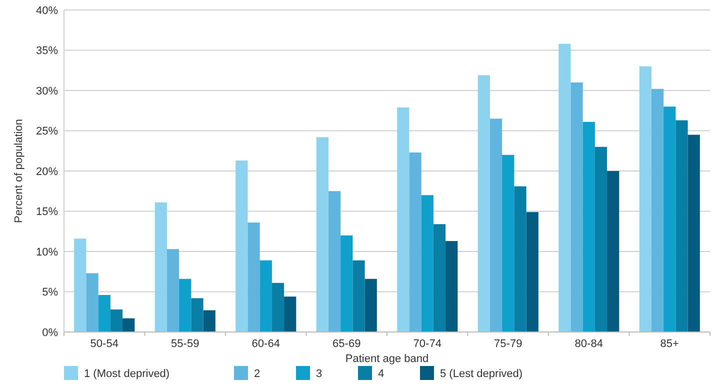 This screenshot has width=714, height=390. Describe the element at coordinates (266, 344) in the screenshot. I see `x-tick-label: 60-64` at that location.